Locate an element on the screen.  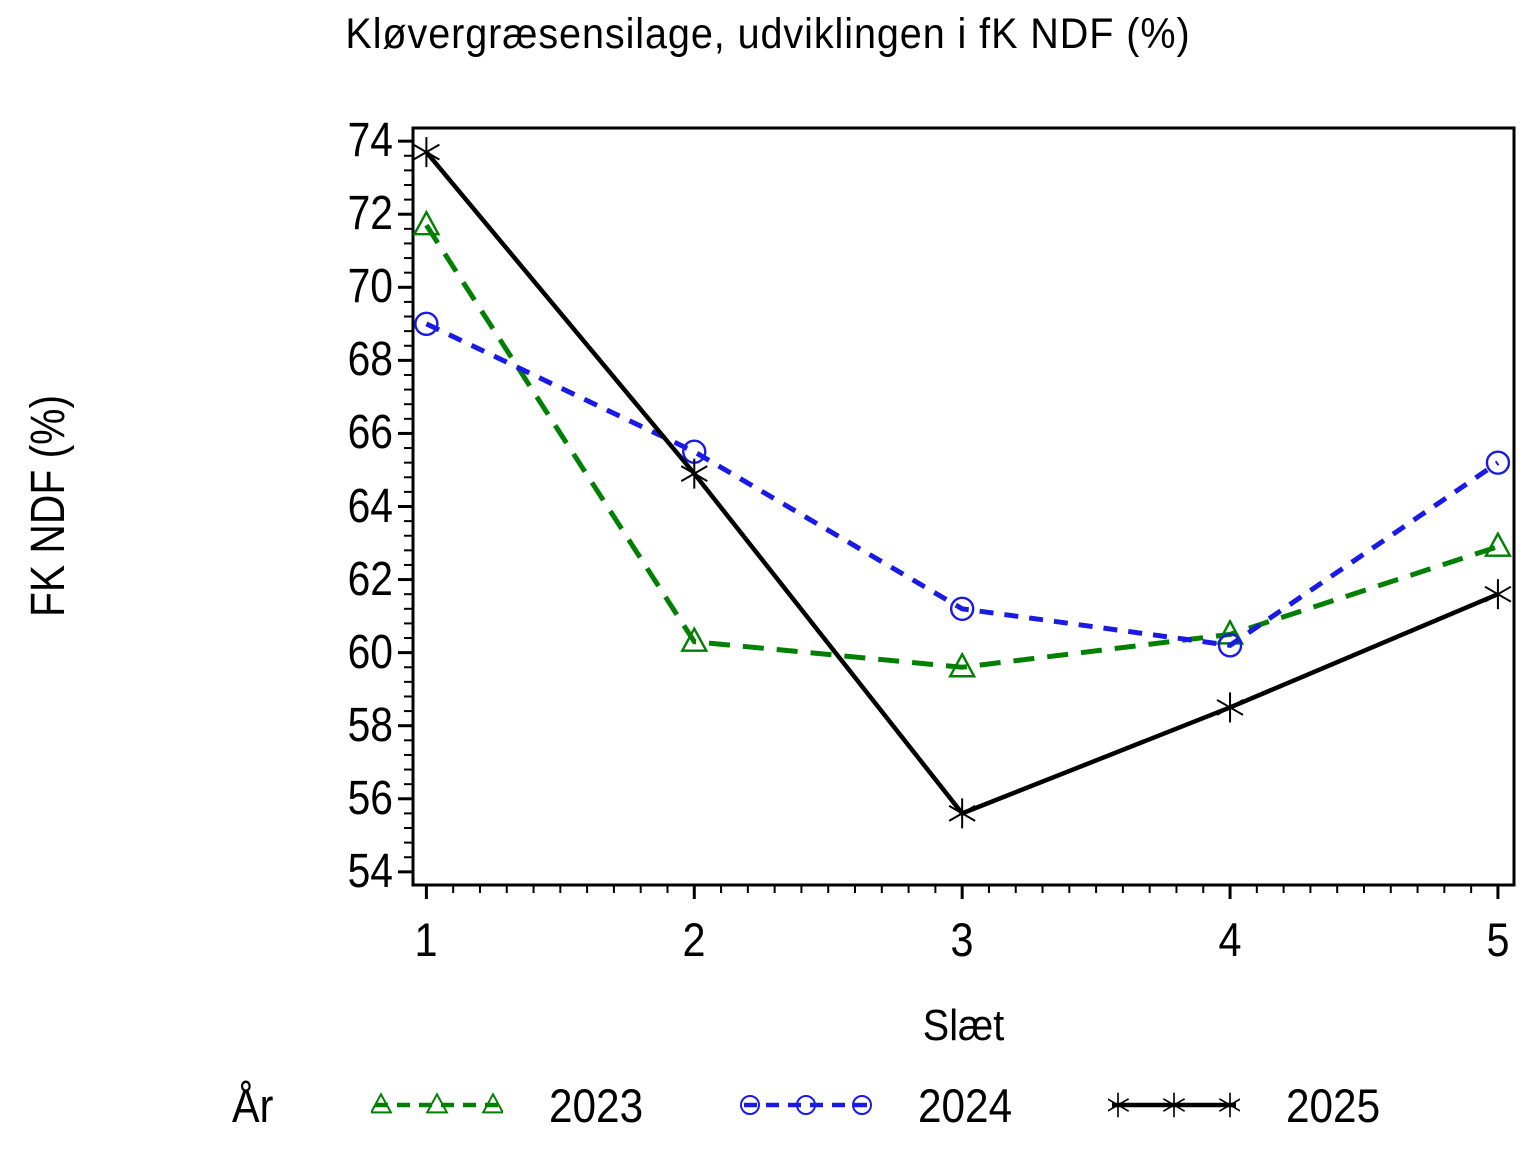
legend-sample-2023 is located at coordinates (437, 1103).